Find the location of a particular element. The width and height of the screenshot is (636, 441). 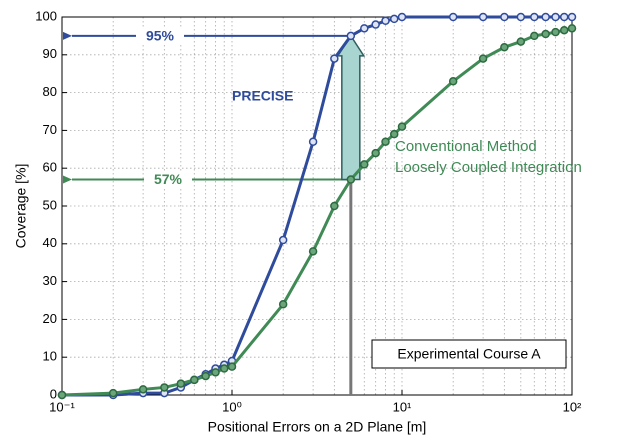

y-axis-label: Coverage [%] is located at coordinates (21, 206).